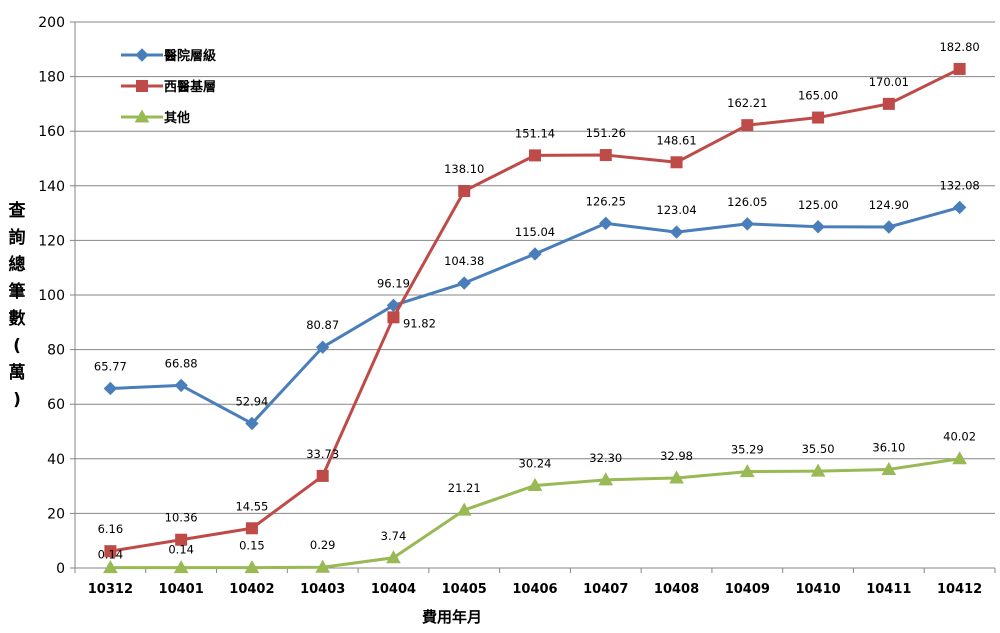 Image resolution: width=1000 pixels, height=633 pixels. I want to click on data-label-2: 35.50, so click(818, 449).